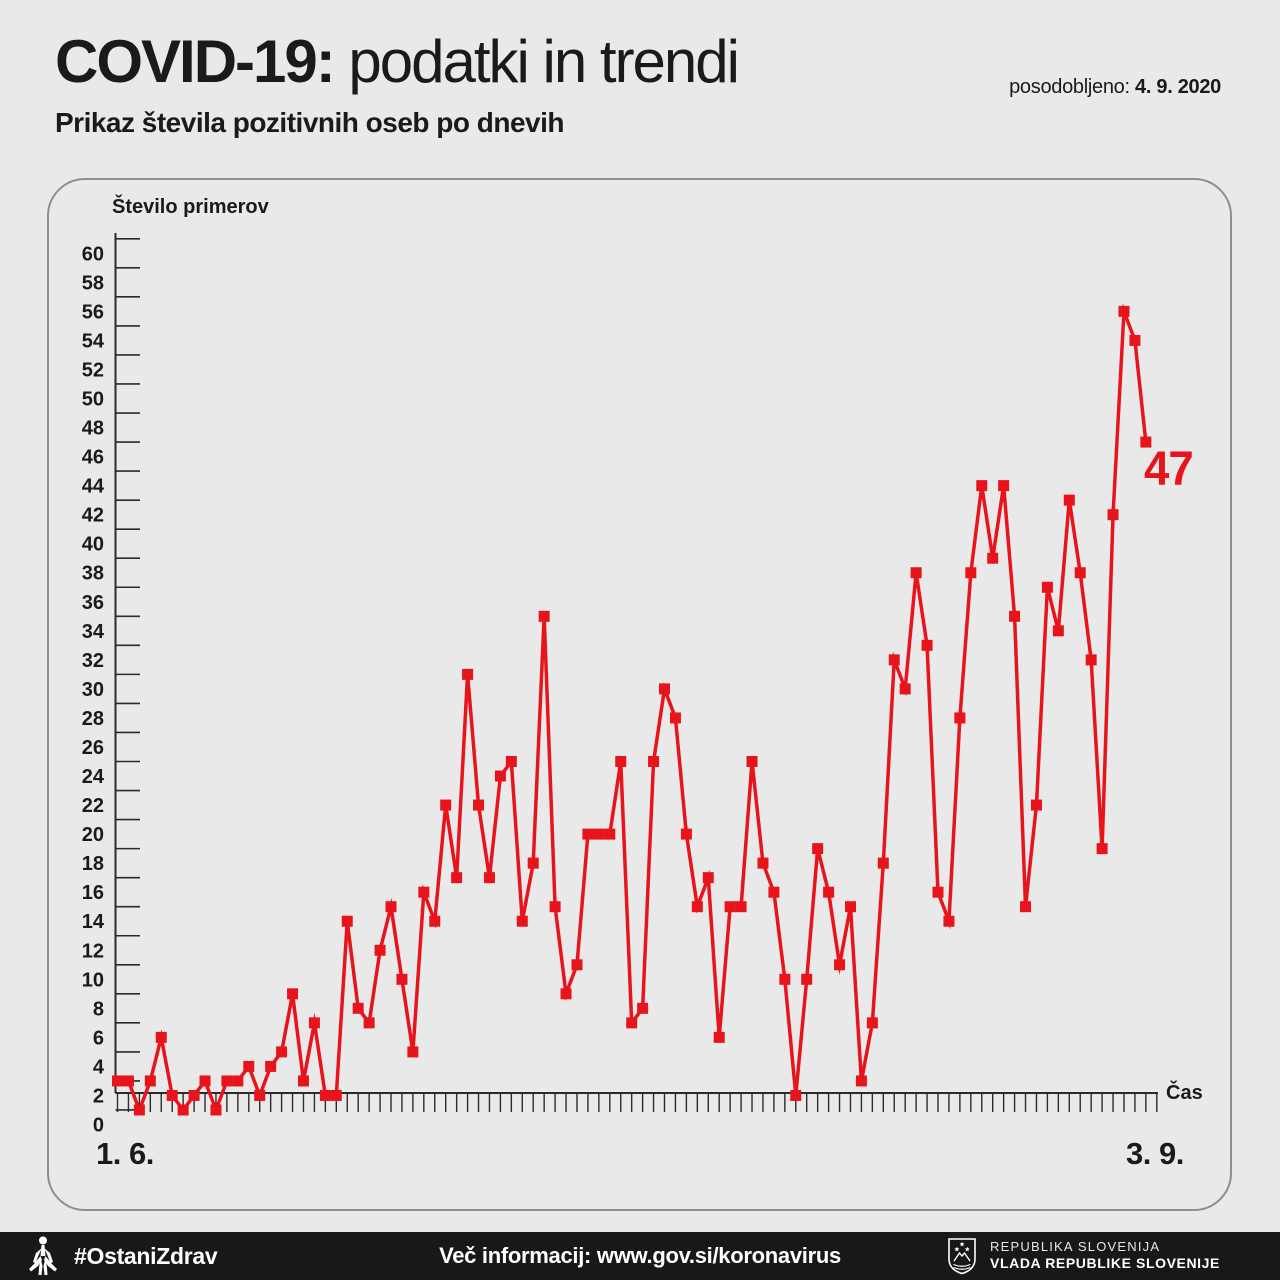 The height and width of the screenshot is (1280, 1280). Describe the element at coordinates (93, 603) in the screenshot. I see `y-axis-tick-label: 36` at that location.